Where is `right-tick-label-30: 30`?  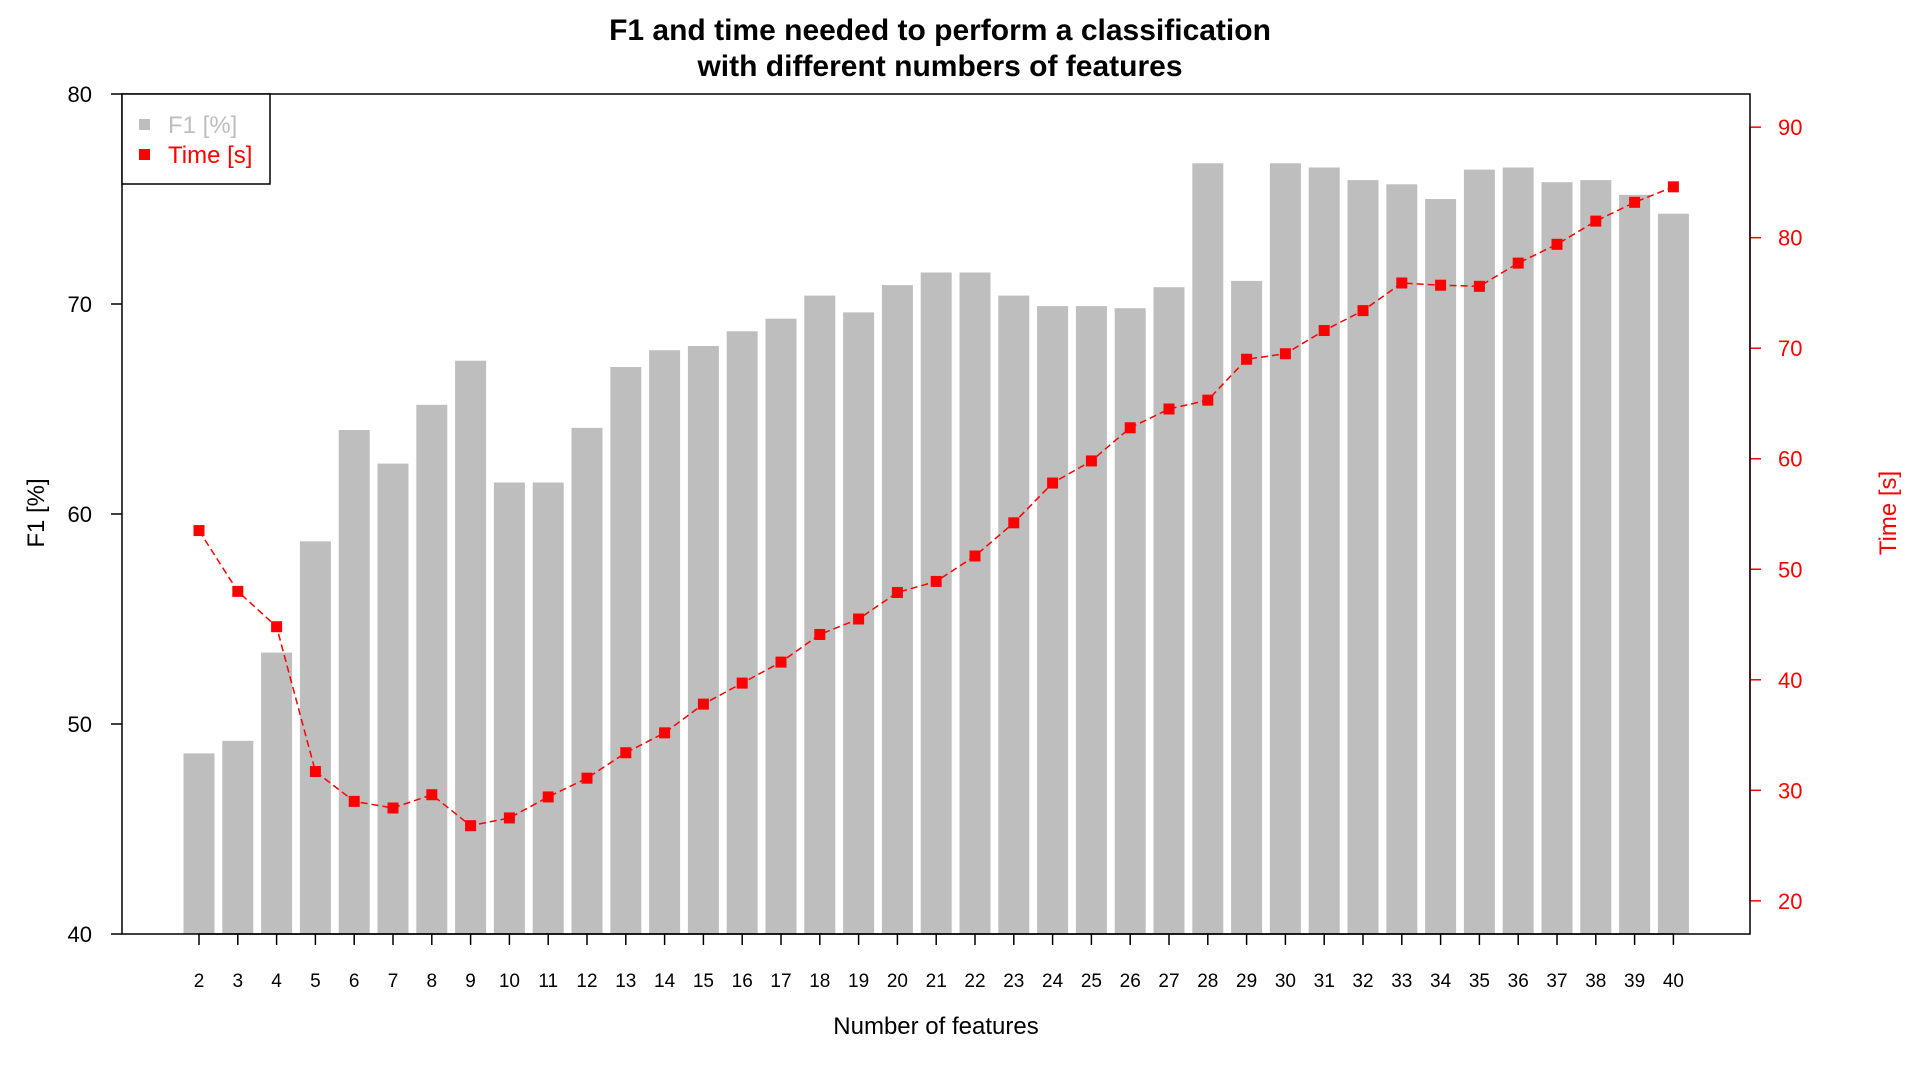 right-tick-label-30: 30 is located at coordinates (1790, 790).